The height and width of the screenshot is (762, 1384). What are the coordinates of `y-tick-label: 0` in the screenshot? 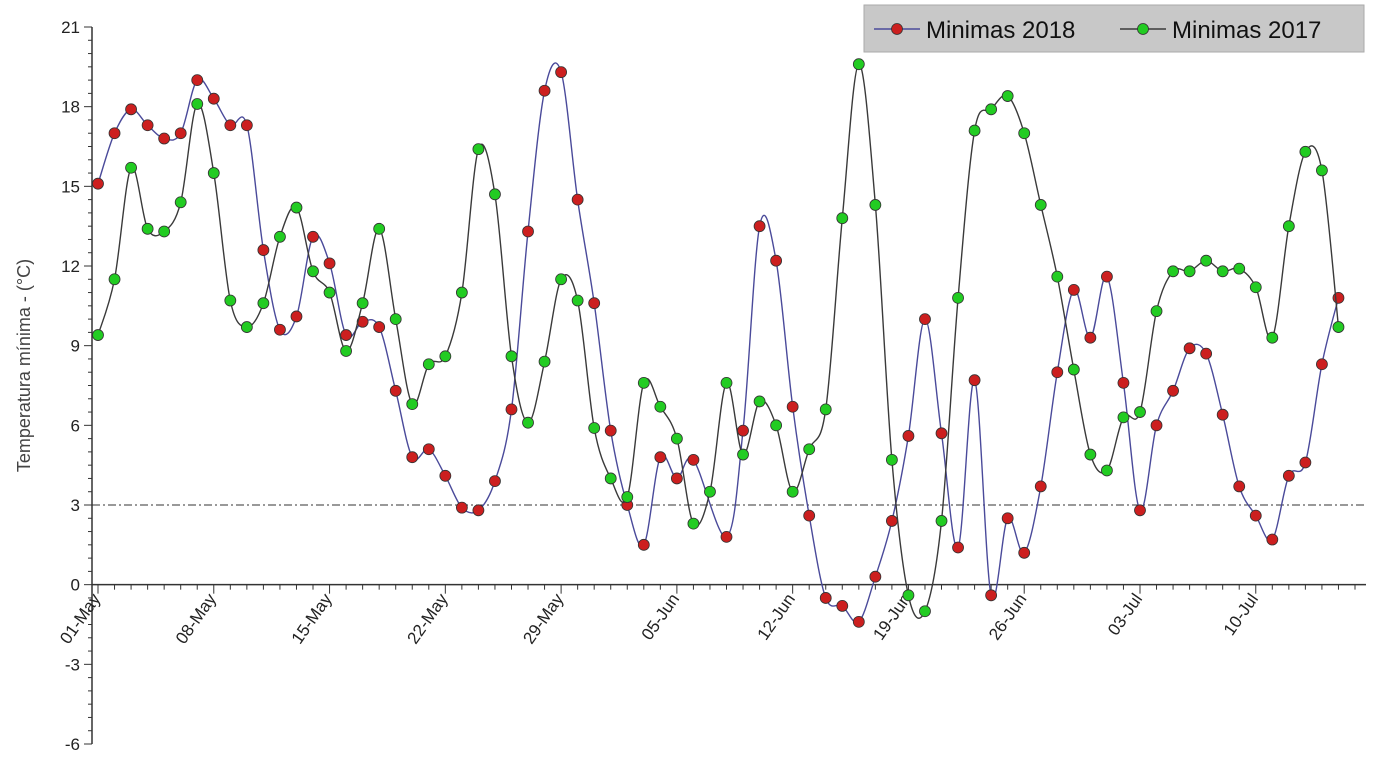 It's located at (75, 585).